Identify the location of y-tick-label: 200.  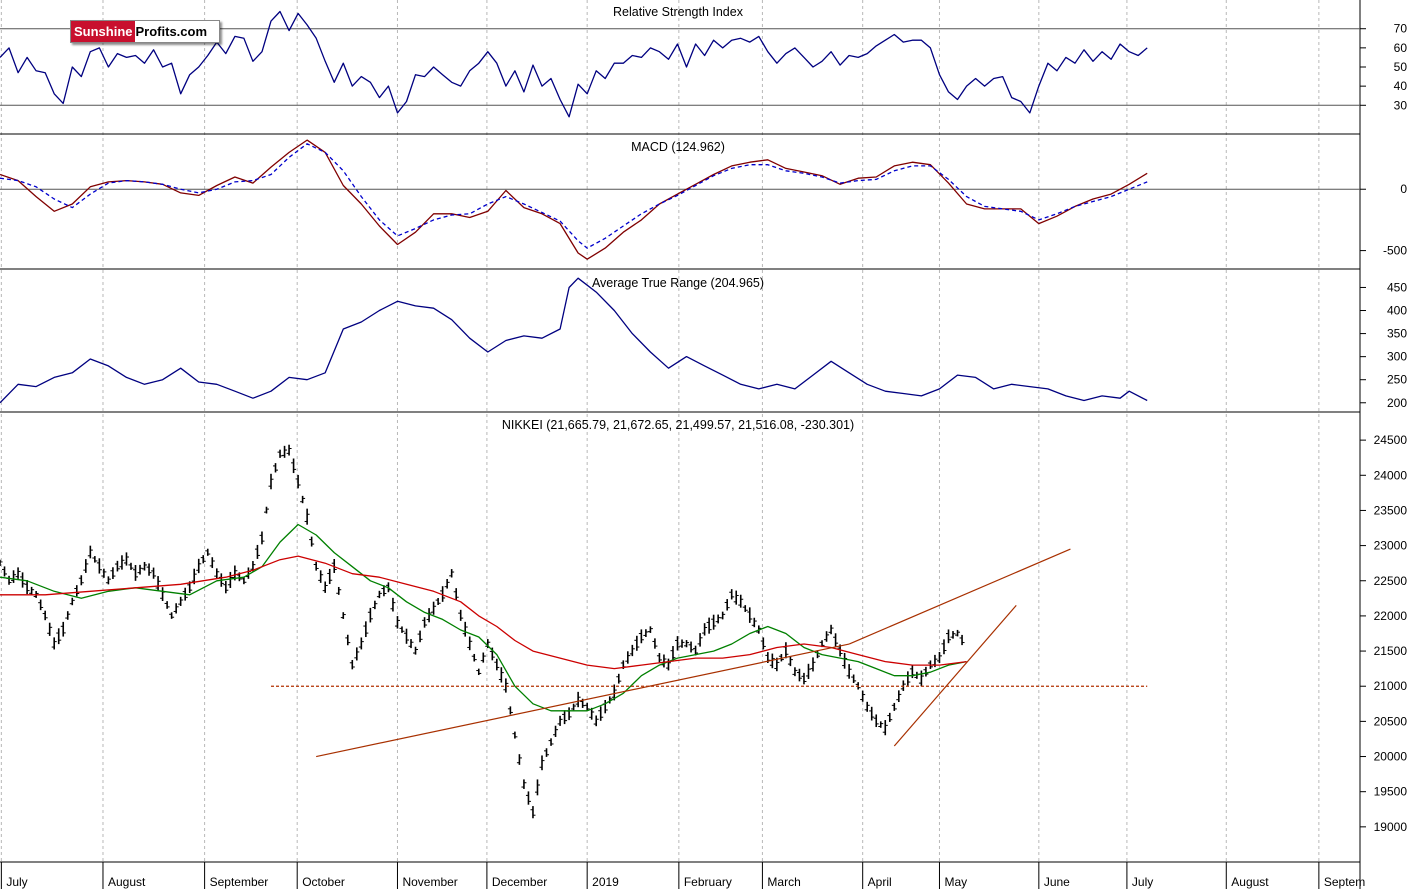
(1397, 403).